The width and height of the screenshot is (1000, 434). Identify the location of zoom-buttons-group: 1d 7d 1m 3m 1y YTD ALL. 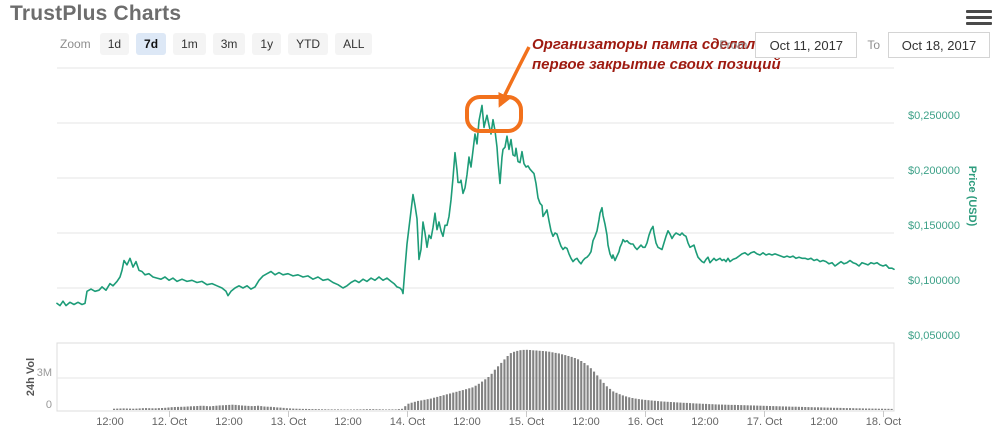
(239, 44).